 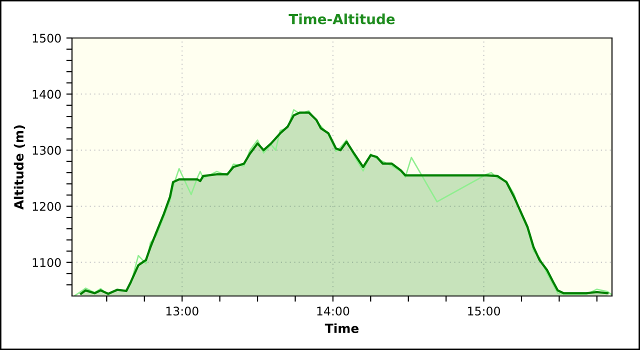 What do you see at coordinates (484, 311) in the screenshot?
I see `x-tick-label: 15:00` at bounding box center [484, 311].